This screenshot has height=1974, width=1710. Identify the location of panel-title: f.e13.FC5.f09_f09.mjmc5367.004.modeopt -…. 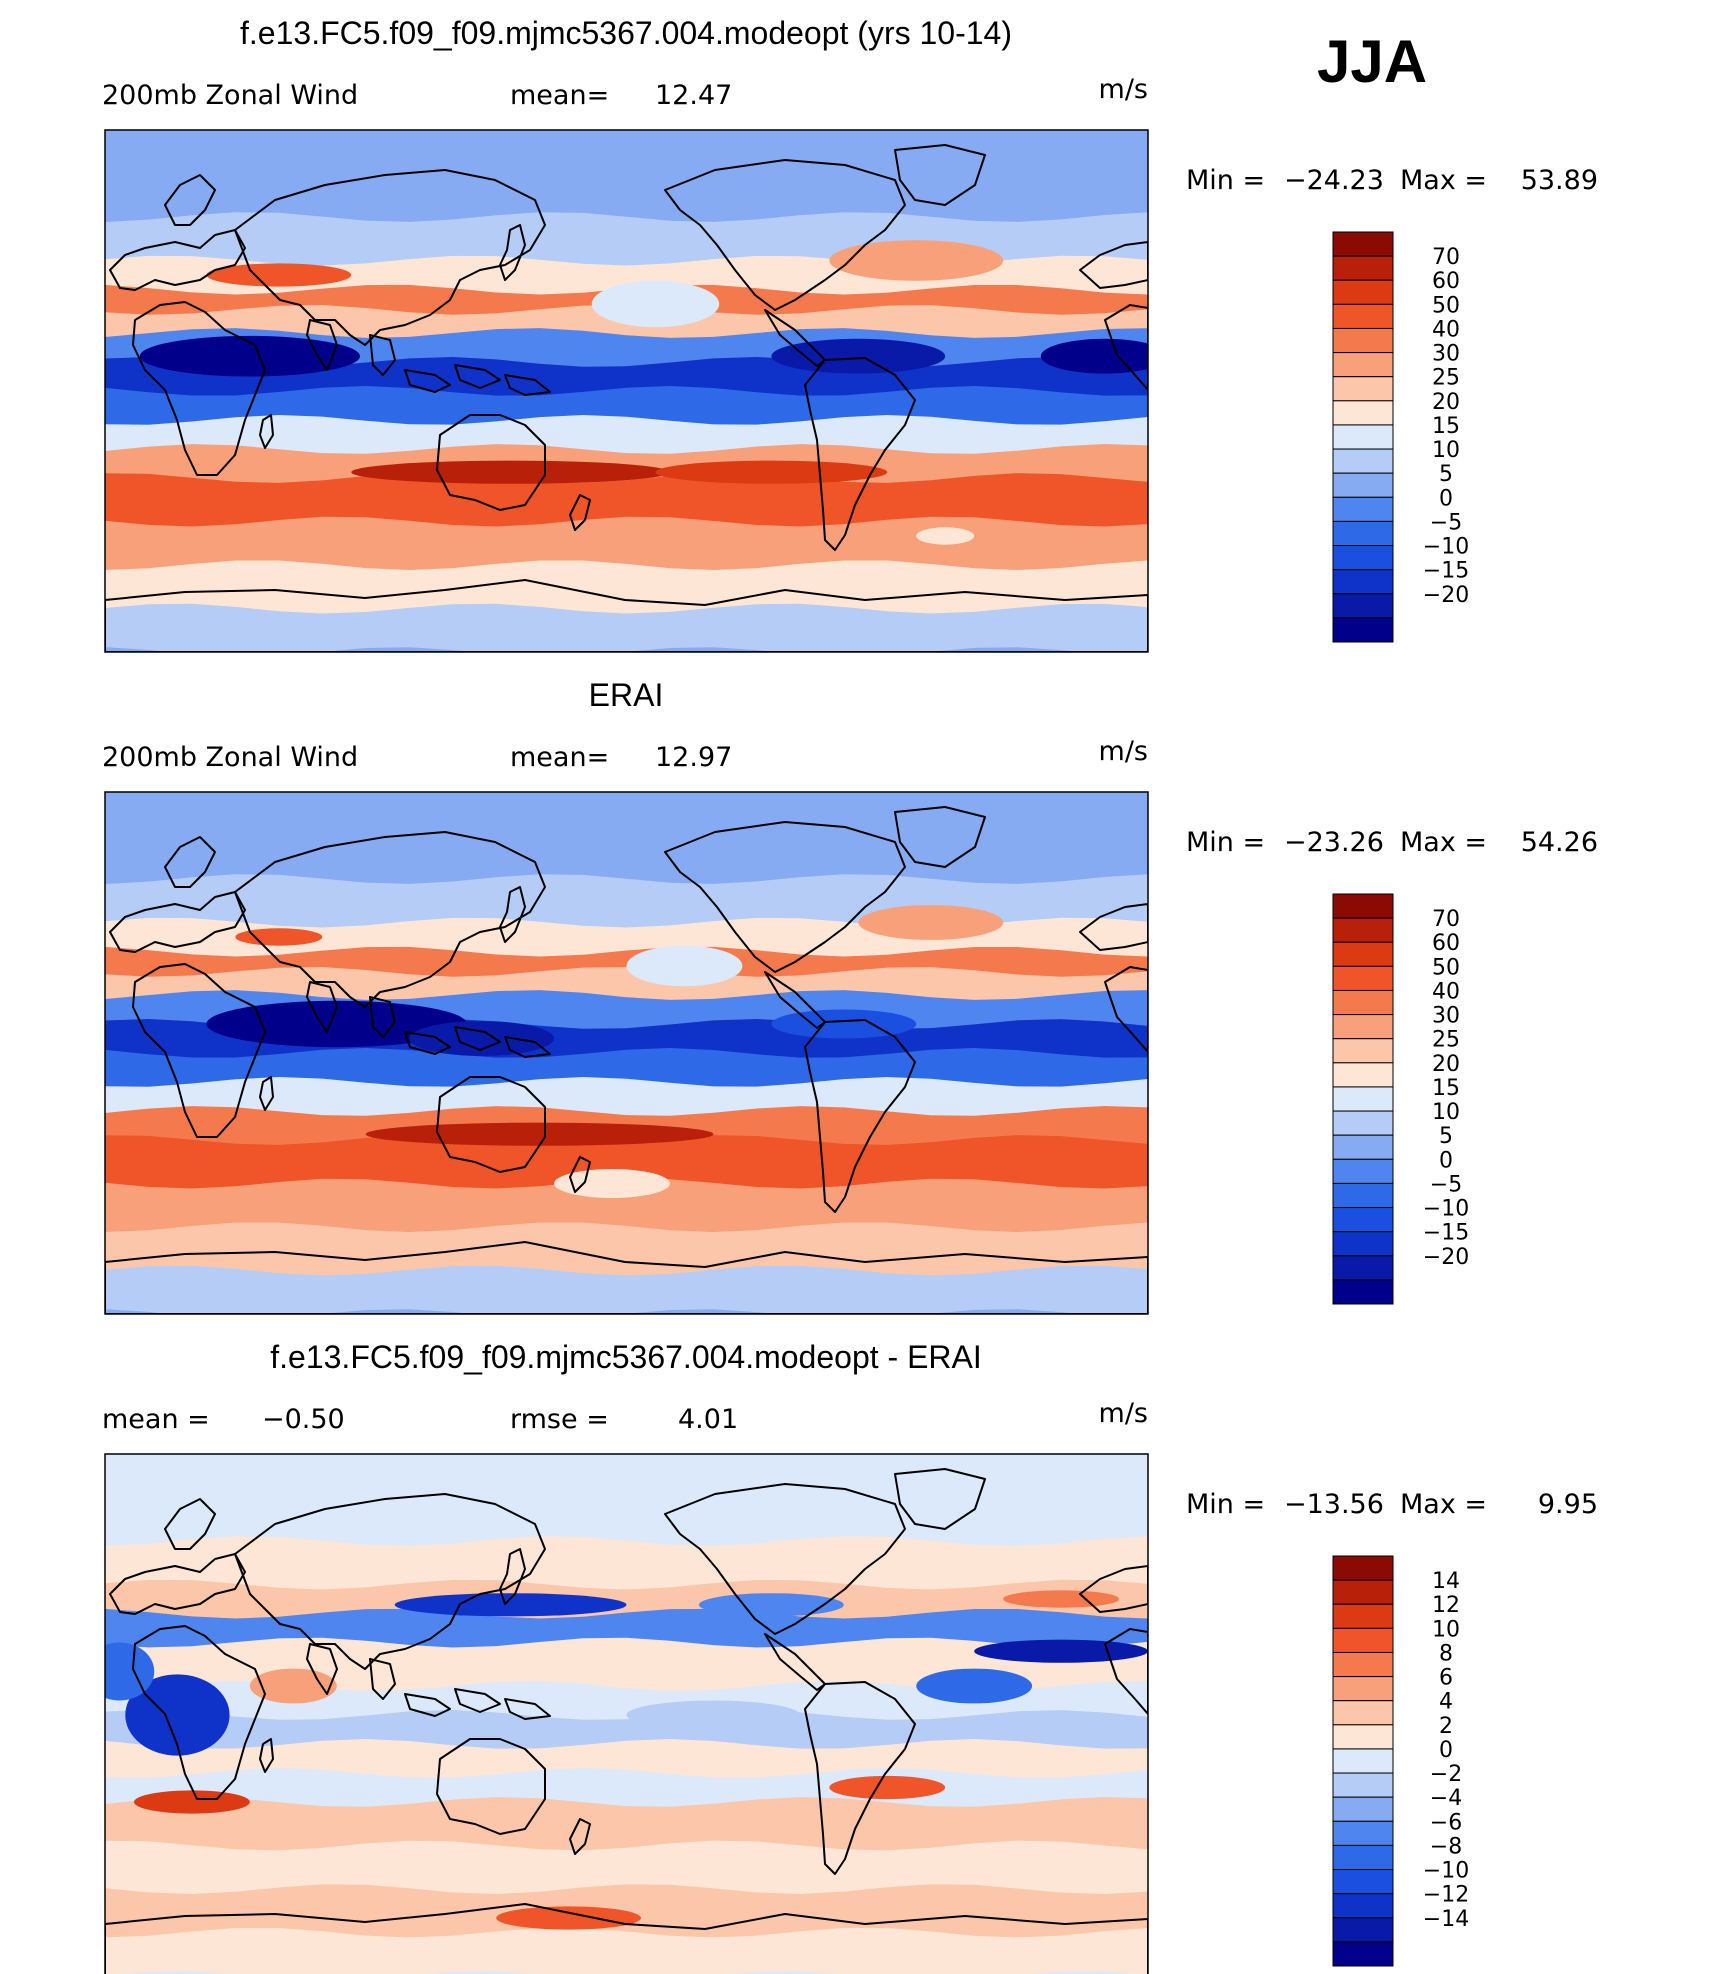
(626, 1357).